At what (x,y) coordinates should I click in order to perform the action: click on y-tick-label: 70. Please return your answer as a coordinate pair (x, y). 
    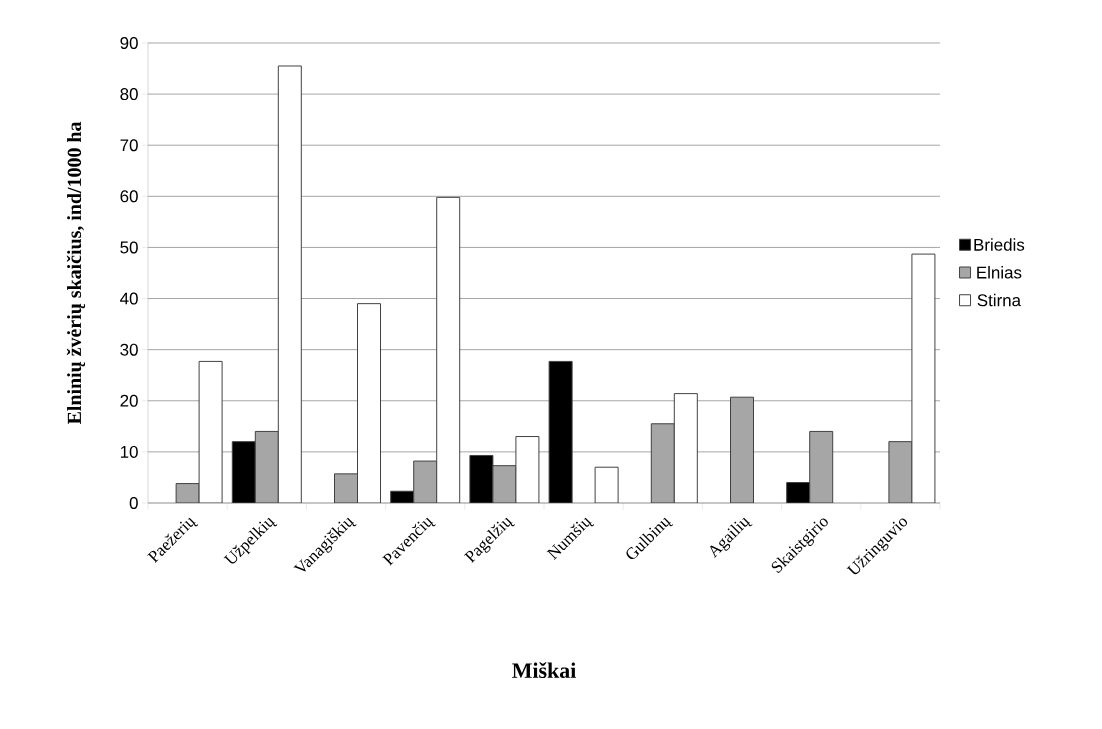
    Looking at the image, I should click on (129, 145).